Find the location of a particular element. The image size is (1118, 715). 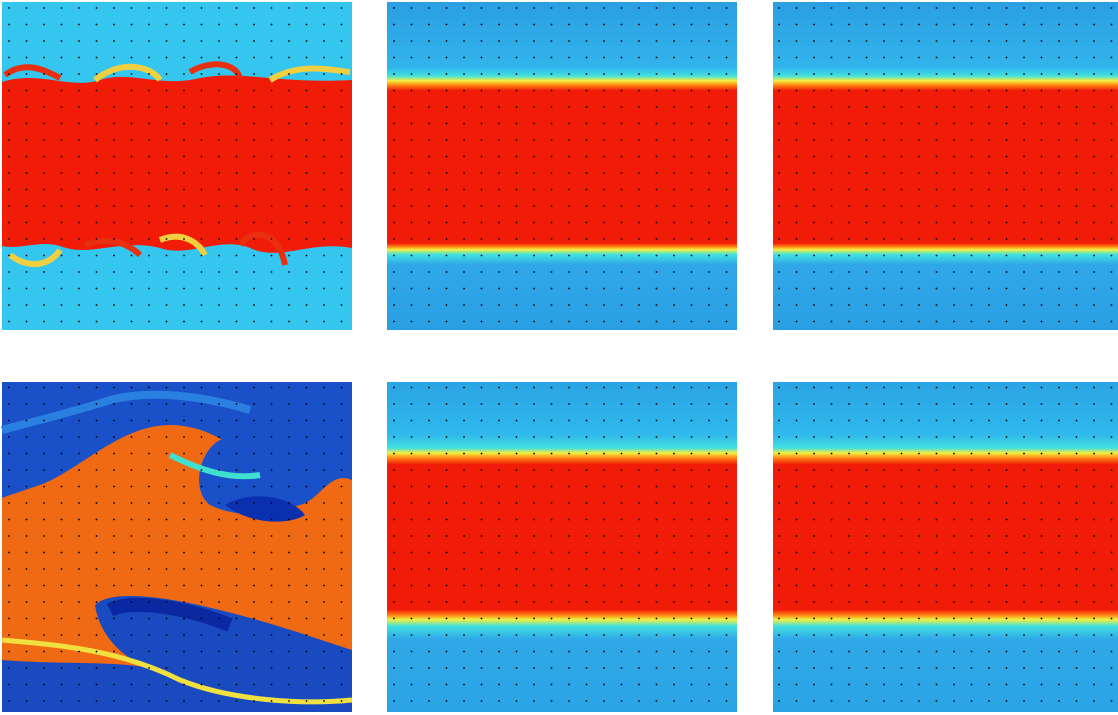

panel-top-middle is located at coordinates (562, 166).